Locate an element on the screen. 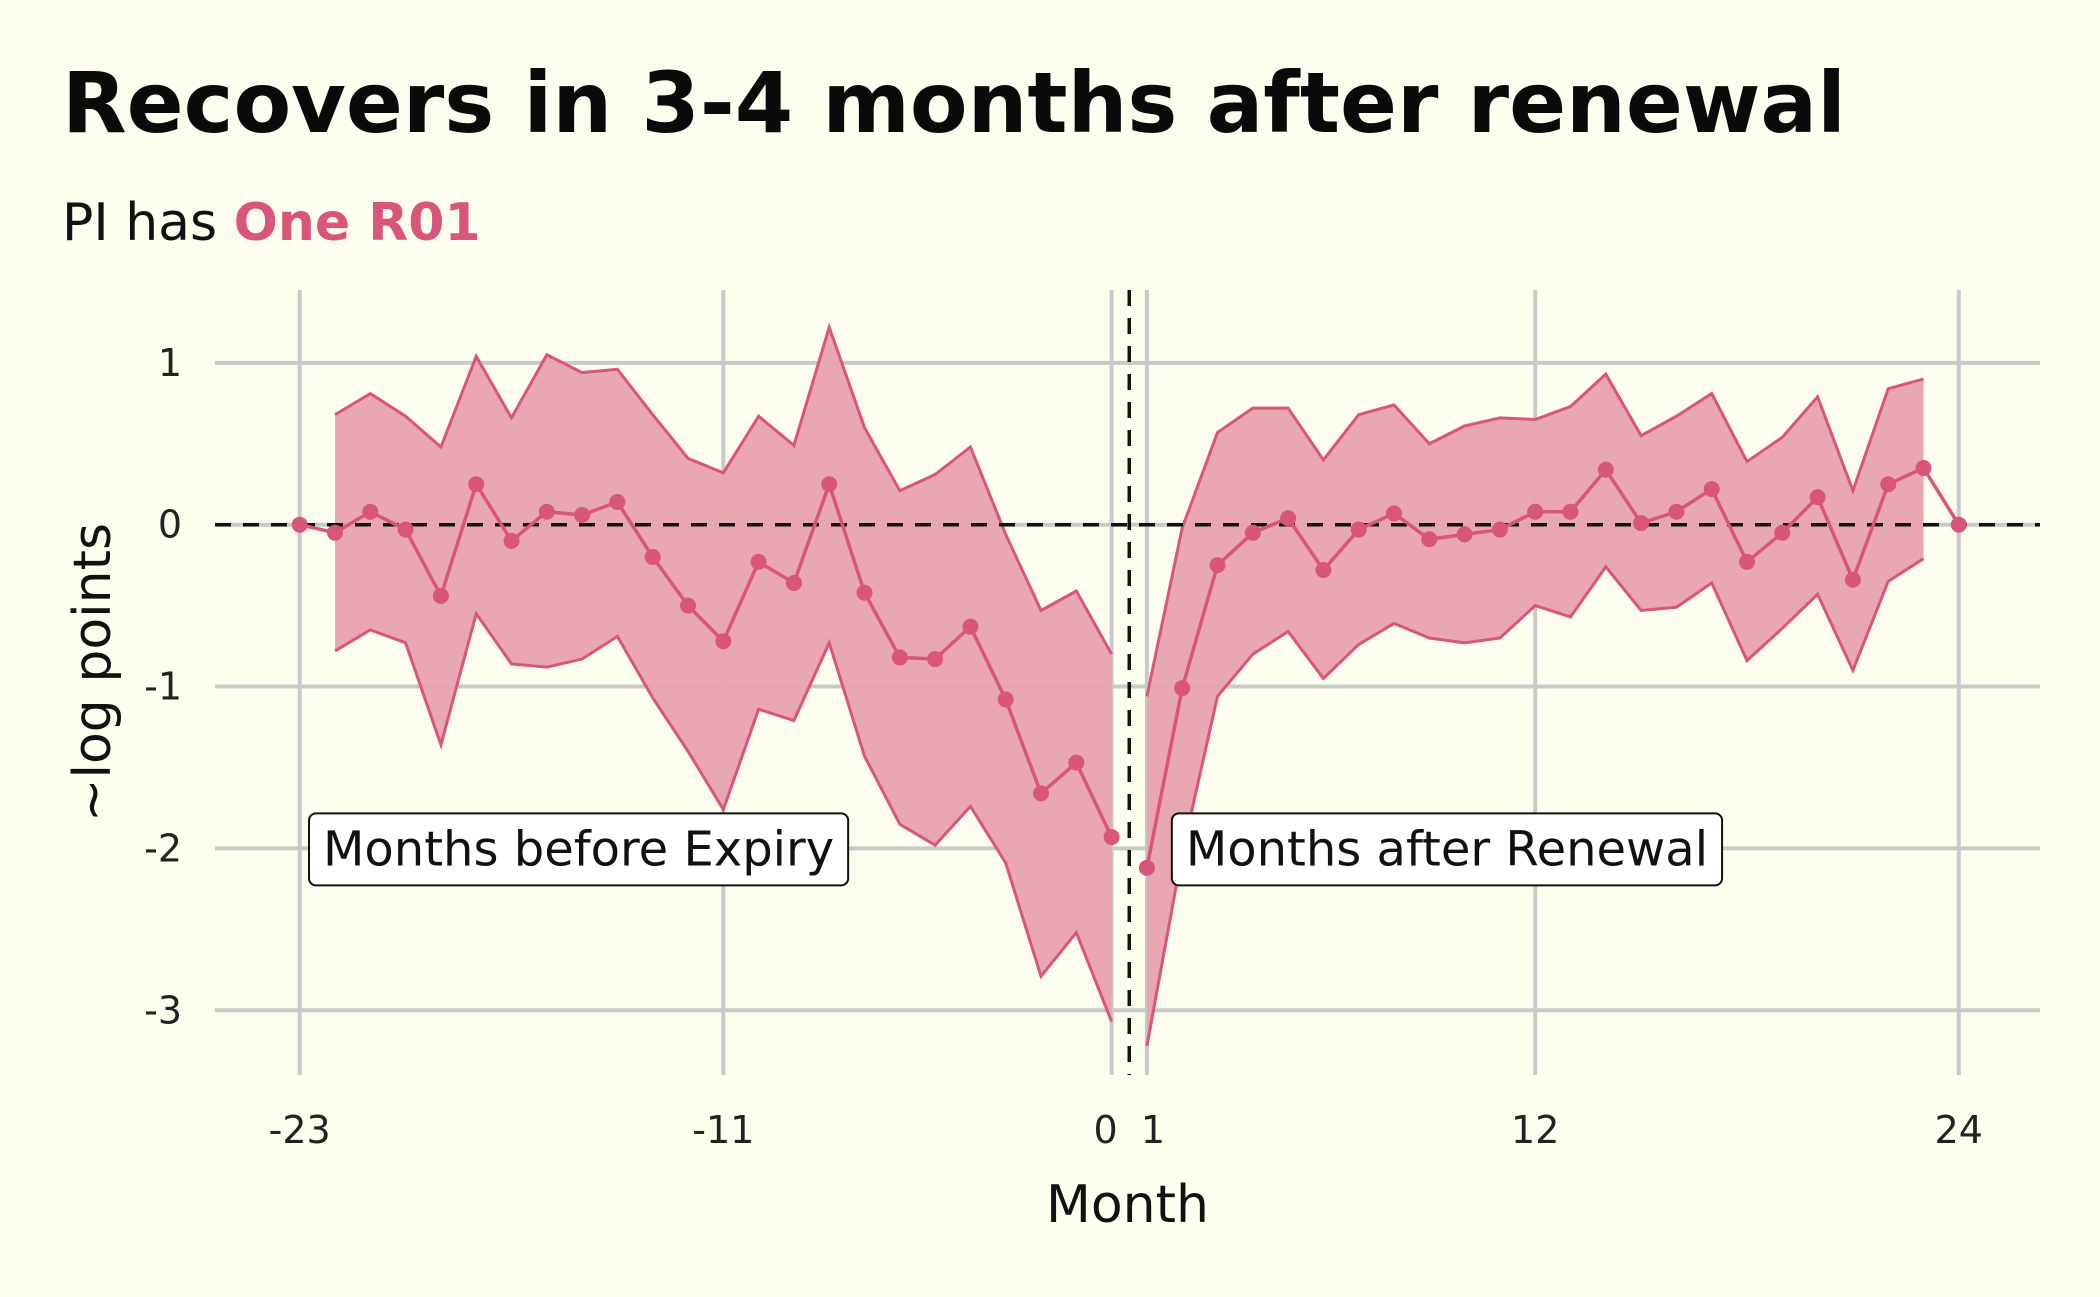  x-tick-label: 24 is located at coordinates (1959, 1130).